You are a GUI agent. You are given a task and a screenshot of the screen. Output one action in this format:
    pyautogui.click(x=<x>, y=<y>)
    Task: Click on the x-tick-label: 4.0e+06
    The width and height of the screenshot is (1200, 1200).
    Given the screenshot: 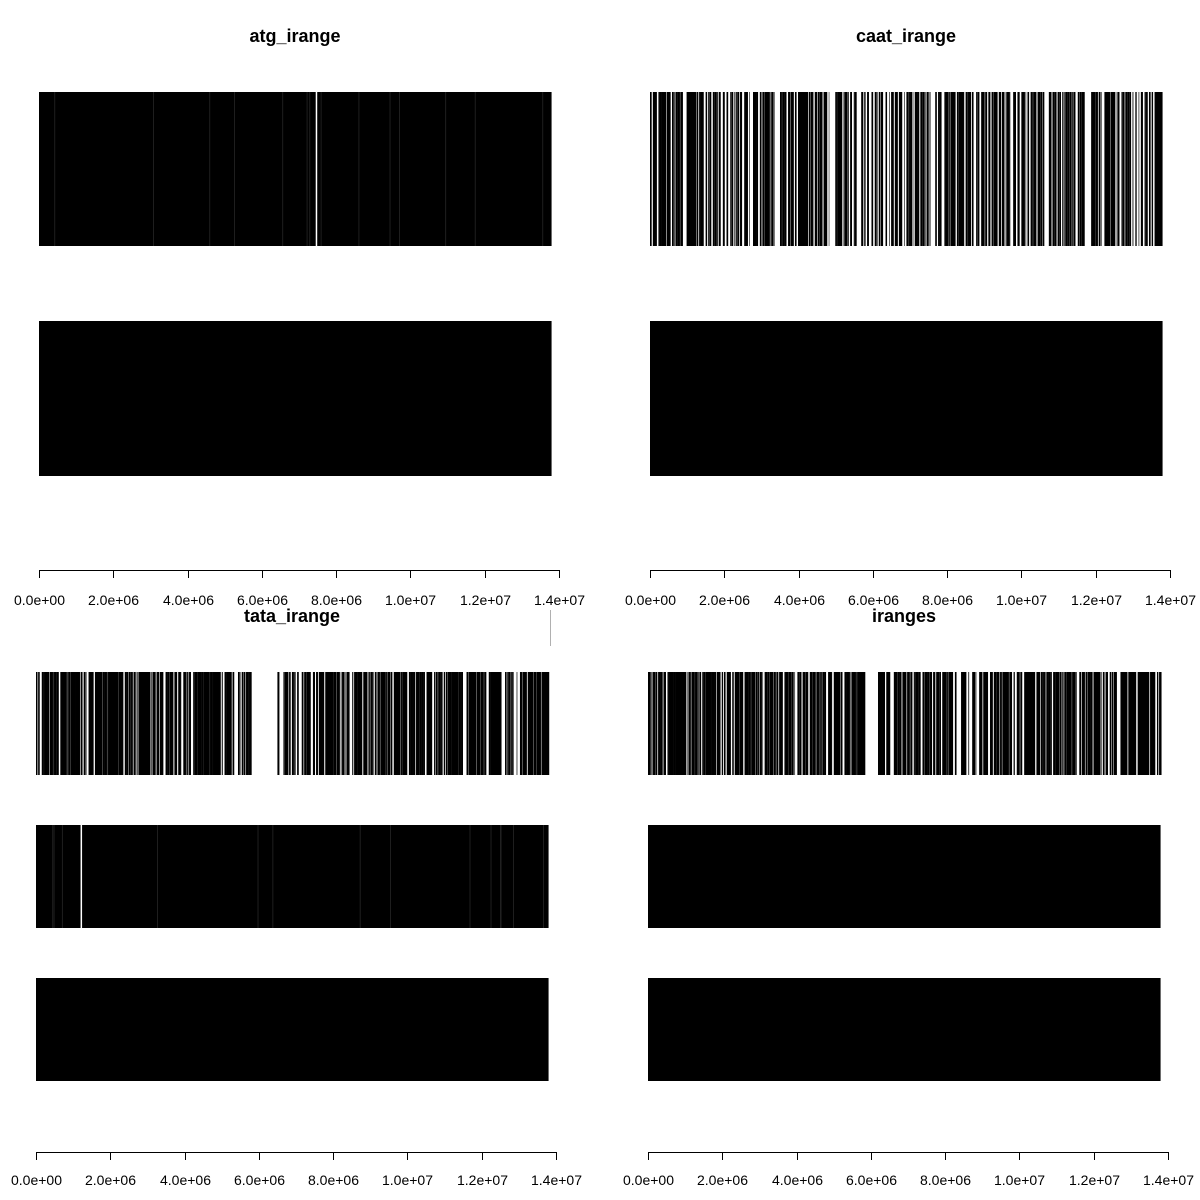 What is the action you would take?
    pyautogui.click(x=799, y=600)
    